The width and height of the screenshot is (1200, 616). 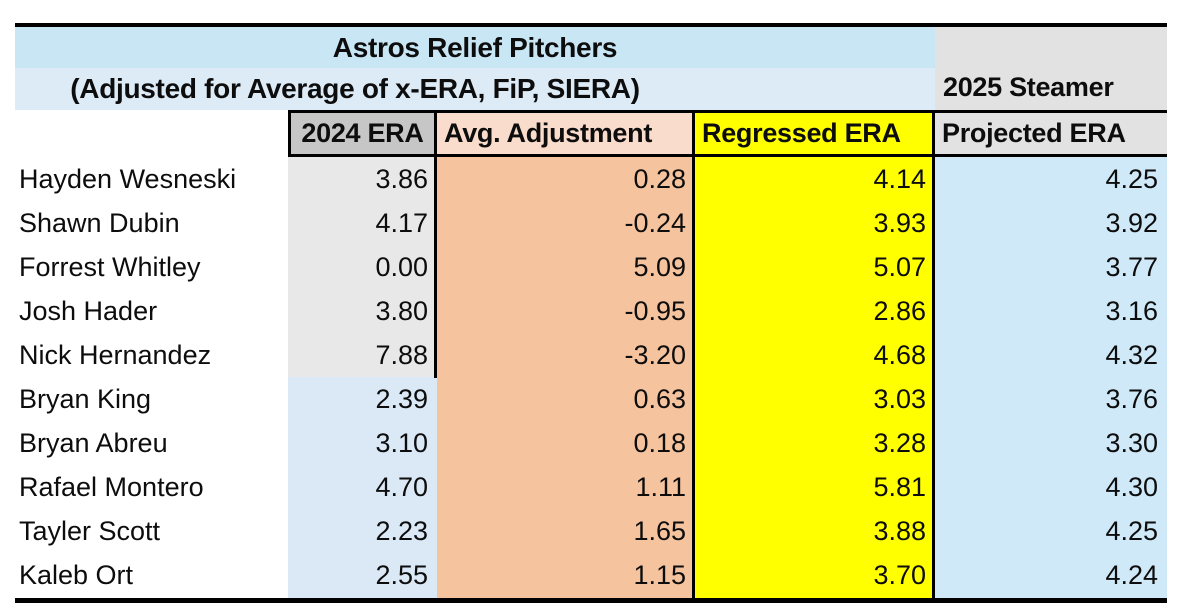 What do you see at coordinates (815, 179) in the screenshot?
I see `regressed-era-cell: 4.14` at bounding box center [815, 179].